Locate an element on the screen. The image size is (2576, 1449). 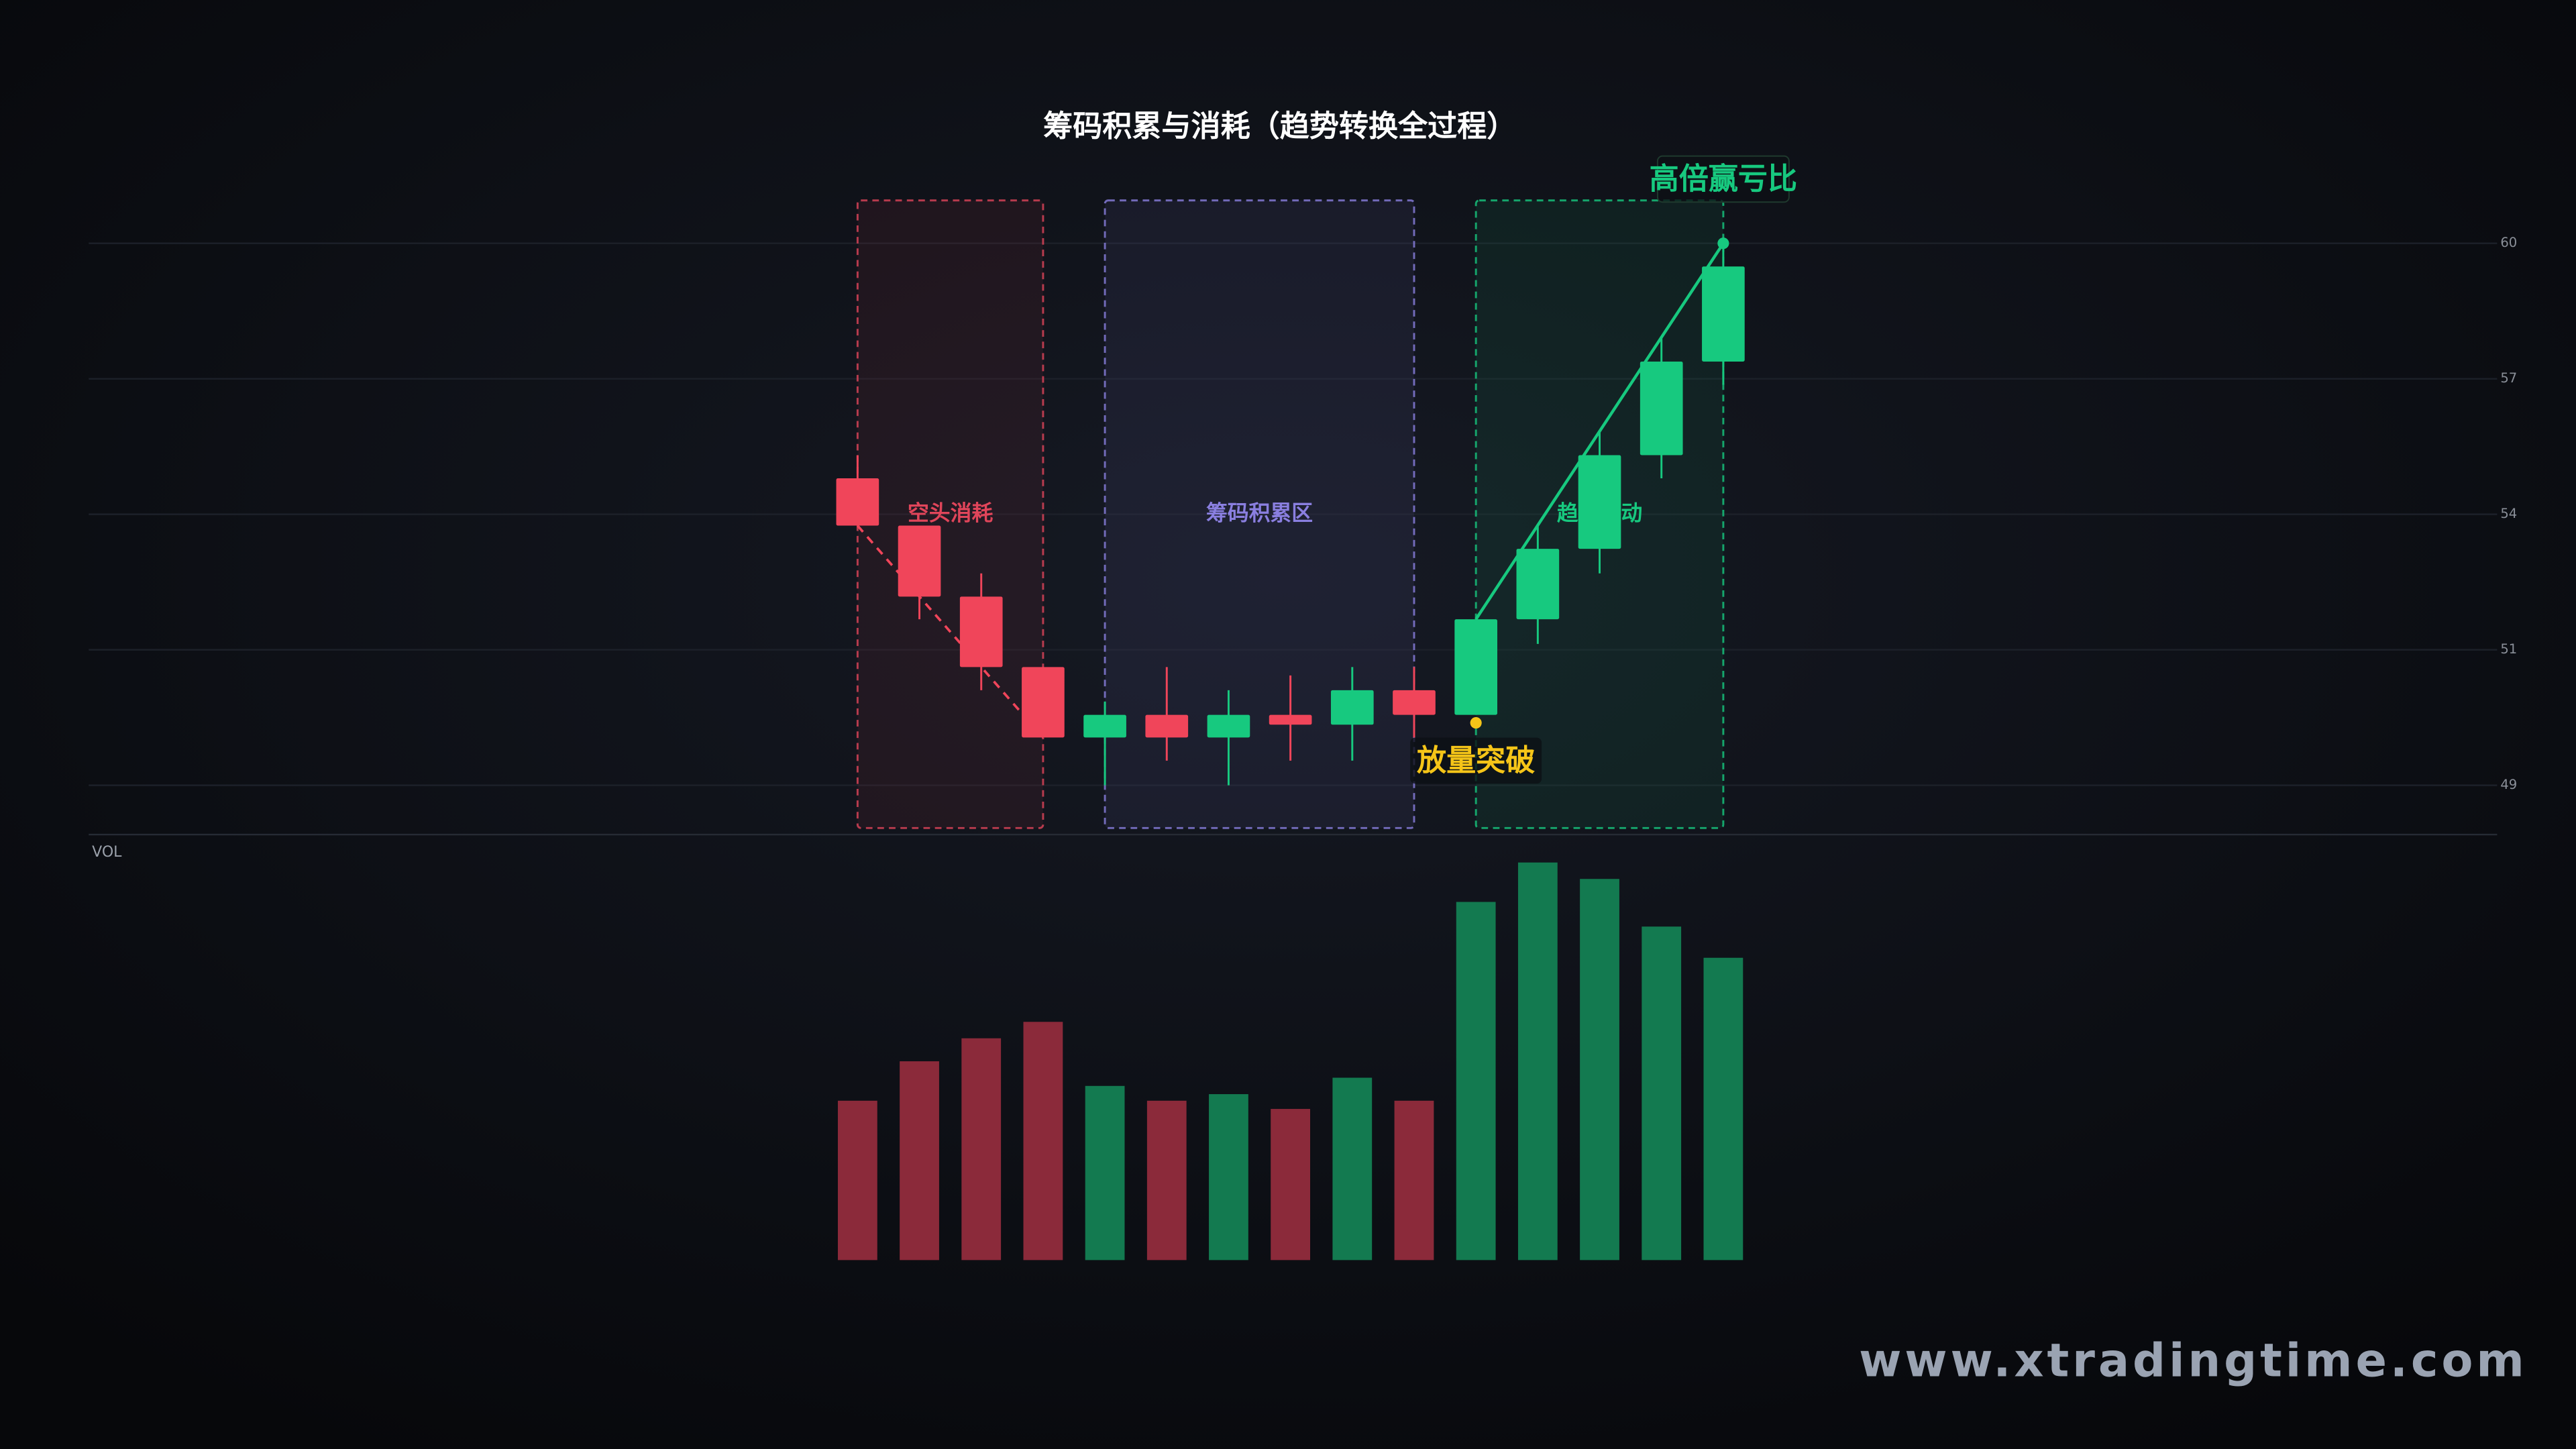
y-tick-label: 57 is located at coordinates (2508, 378).